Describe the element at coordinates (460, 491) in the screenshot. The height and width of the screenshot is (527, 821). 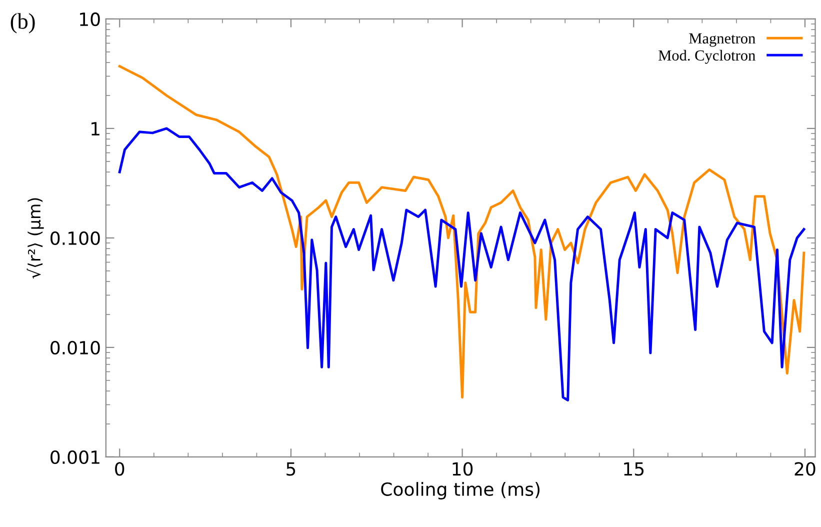
I see `x-axis-title: Cooling time (ms)` at that location.